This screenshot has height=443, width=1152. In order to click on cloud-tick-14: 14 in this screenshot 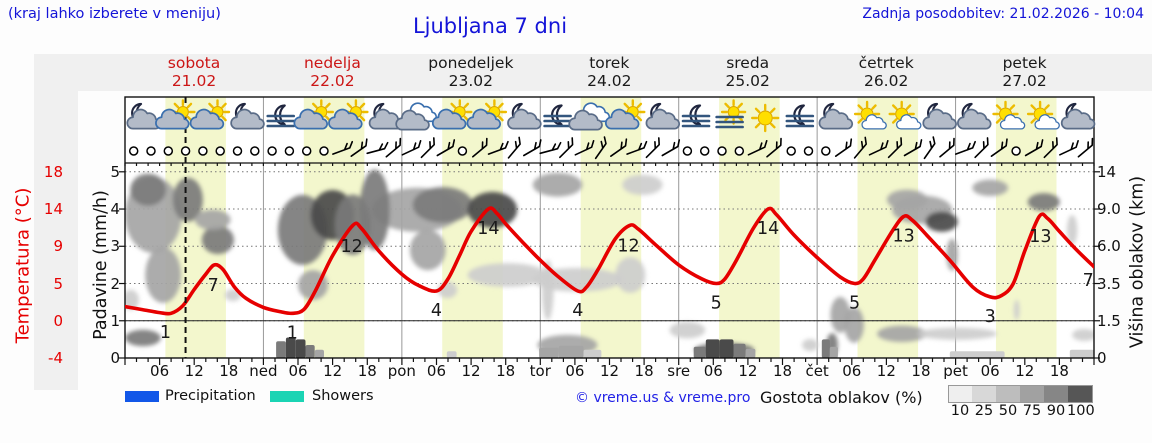, I will do `click(1107, 171)`.